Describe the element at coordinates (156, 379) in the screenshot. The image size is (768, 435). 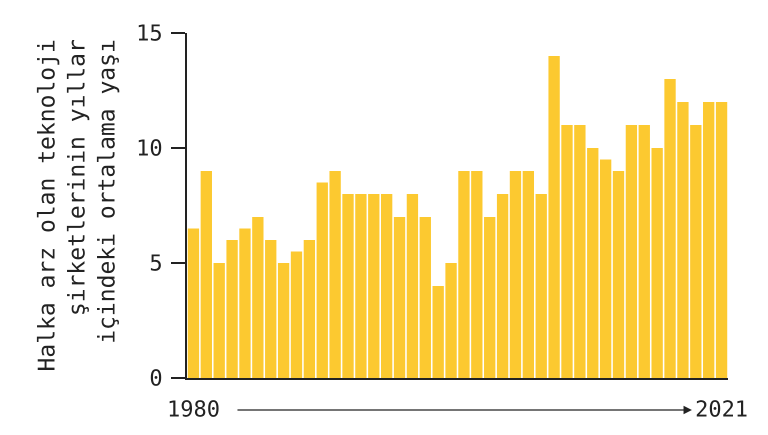
I see `y-tick-label: 0` at that location.